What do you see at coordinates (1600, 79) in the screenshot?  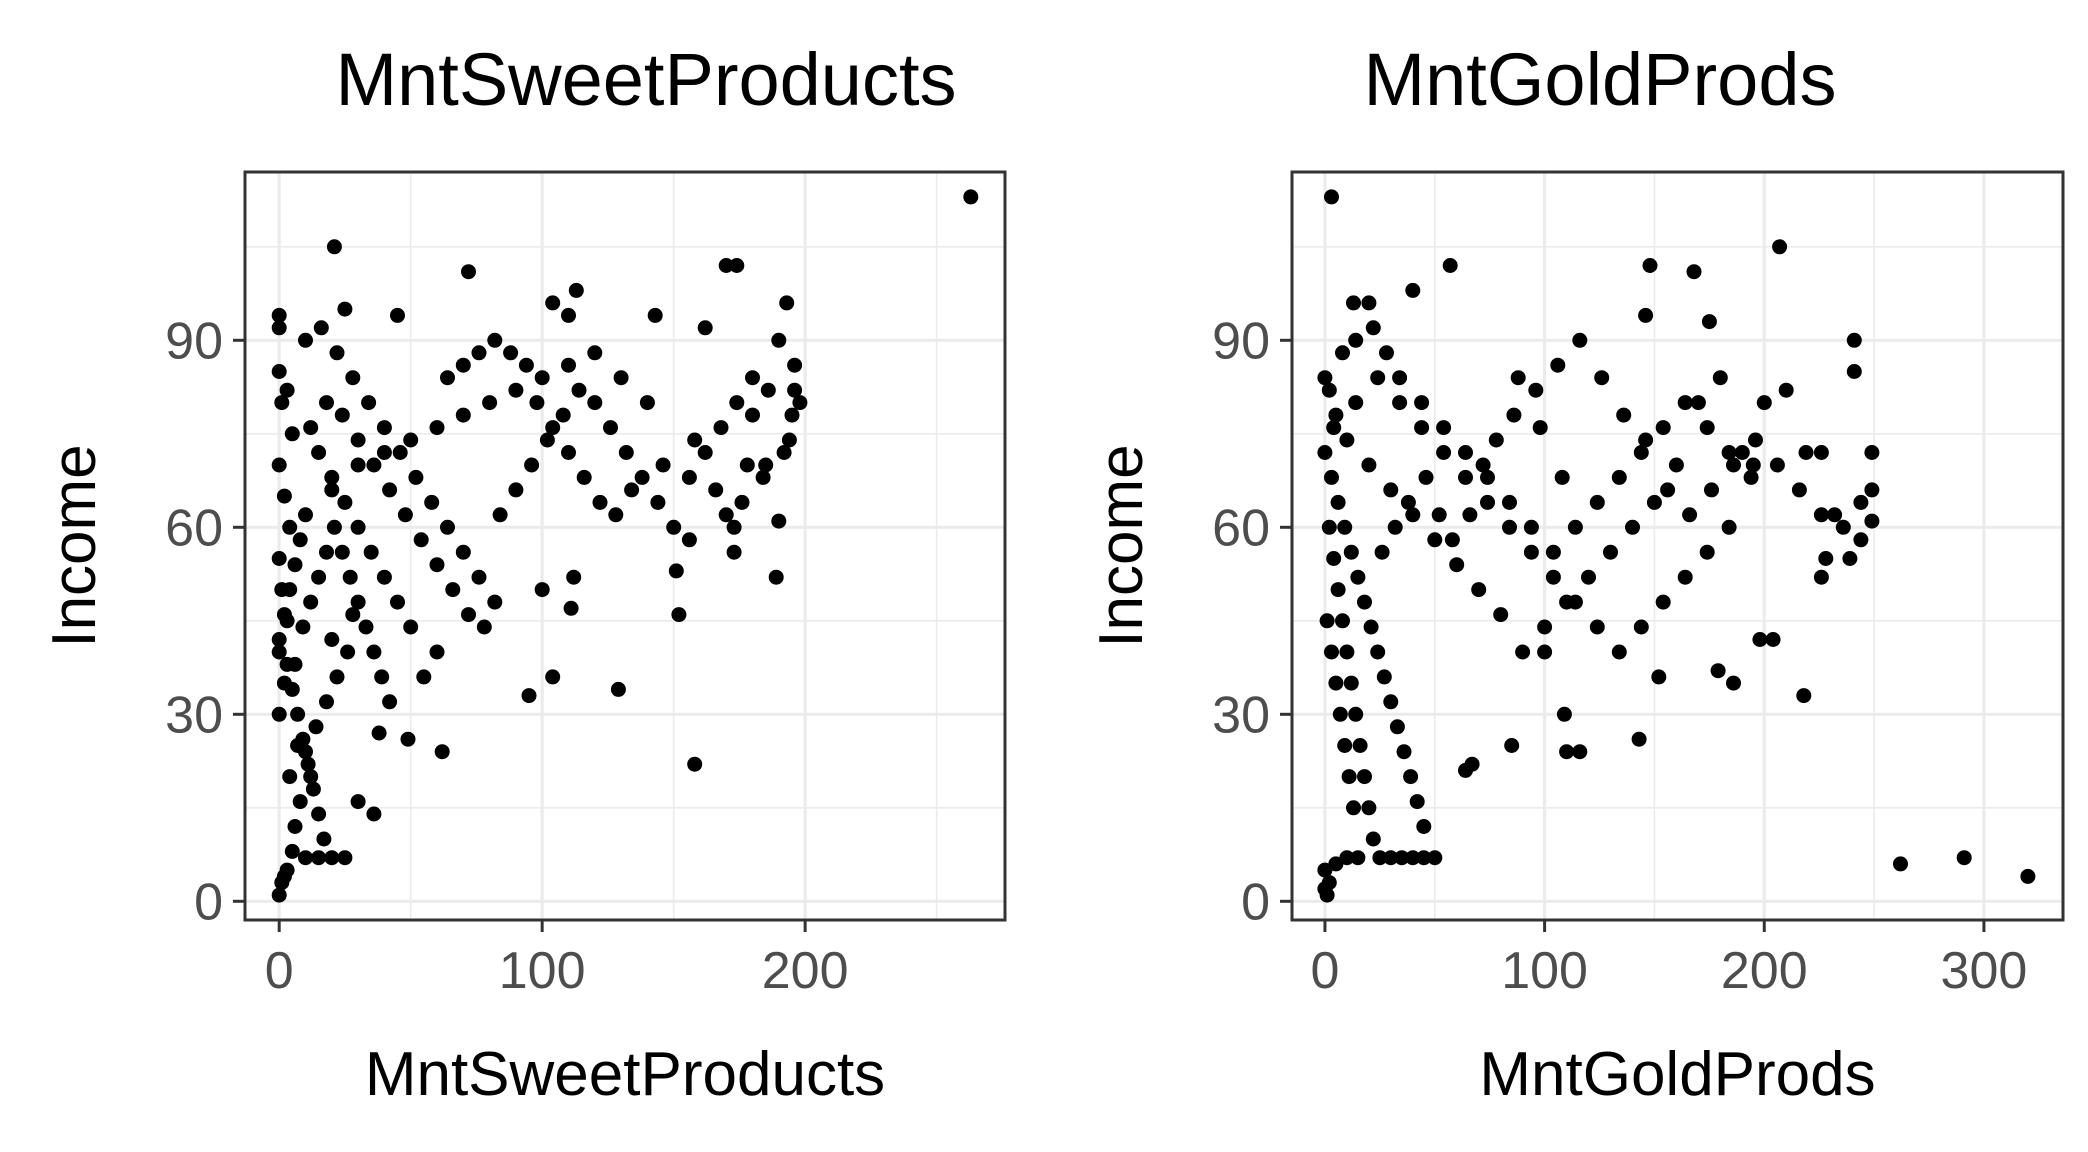 I see `panel-title: MntGoldProds` at bounding box center [1600, 79].